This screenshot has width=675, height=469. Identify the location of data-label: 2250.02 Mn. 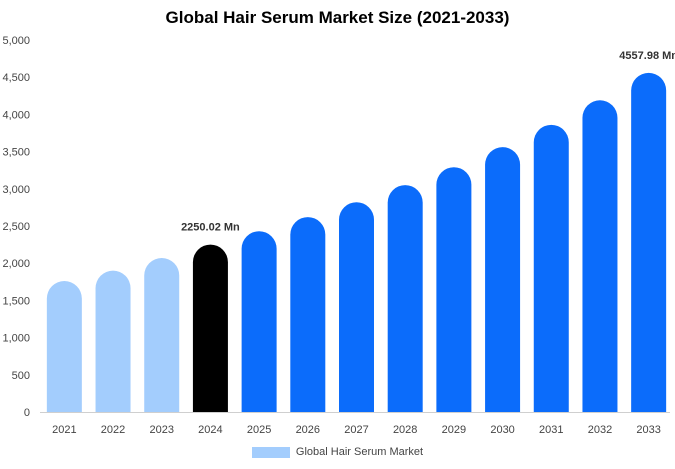
(210, 228).